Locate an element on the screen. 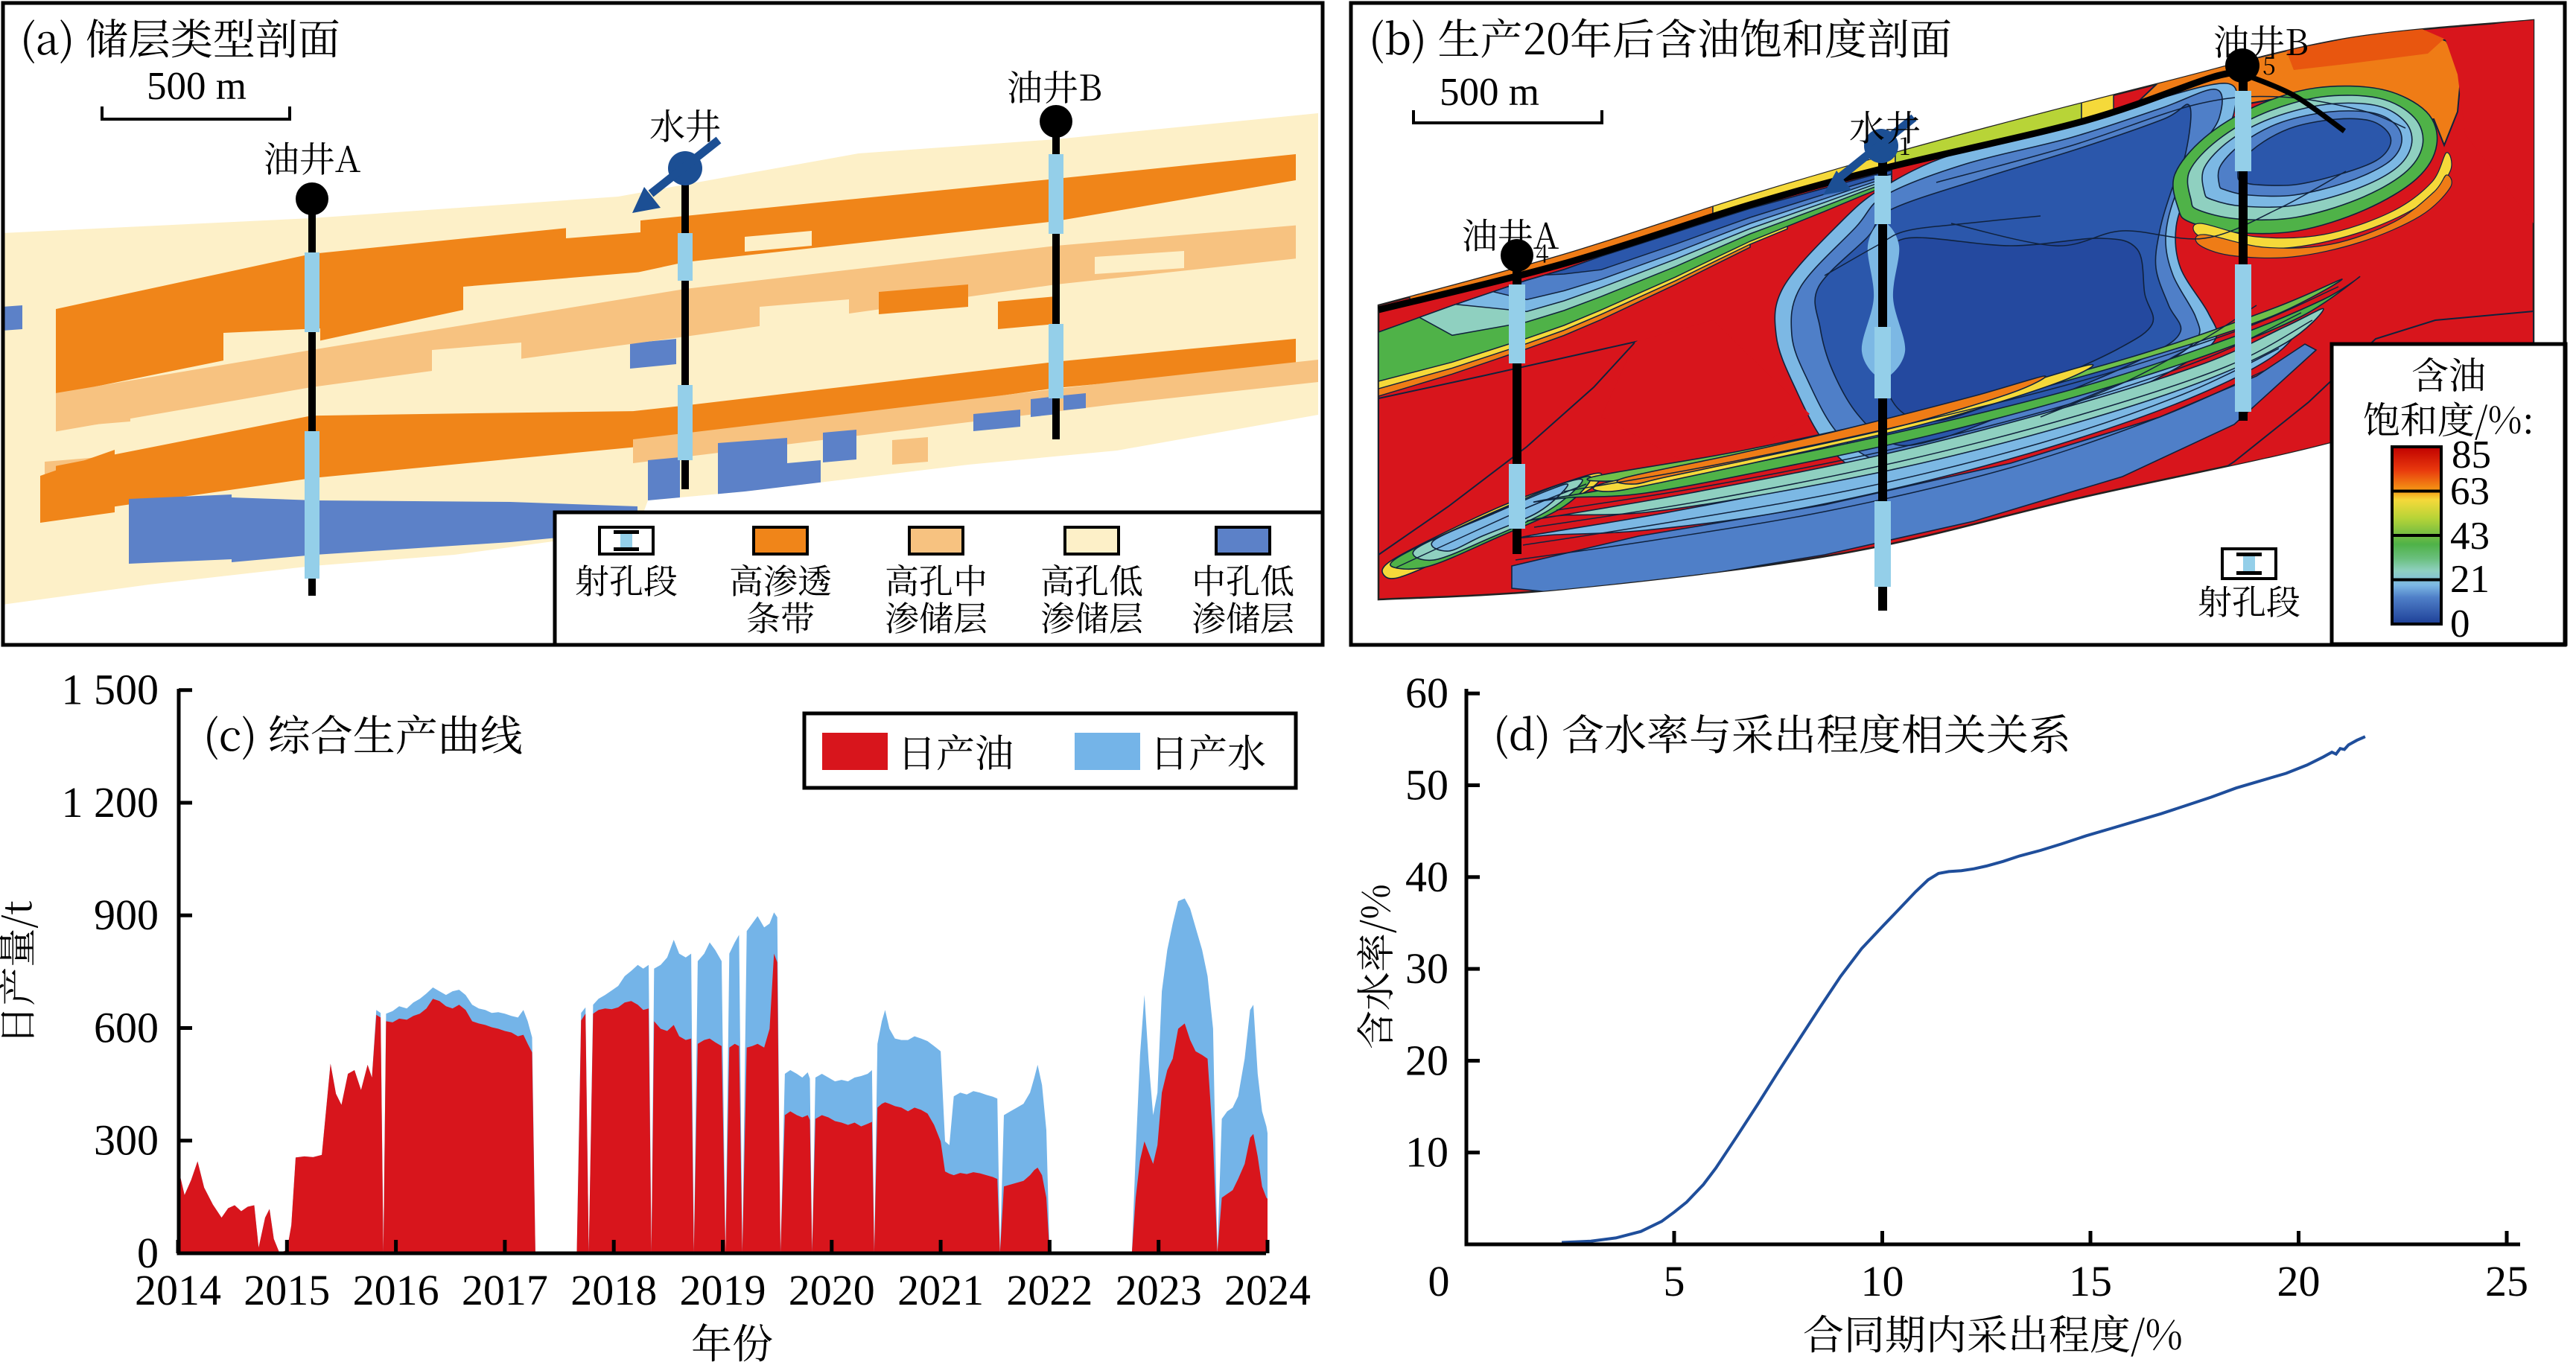 This screenshot has height=1362, width=2576. svg-text: 50 is located at coordinates (1426, 785).